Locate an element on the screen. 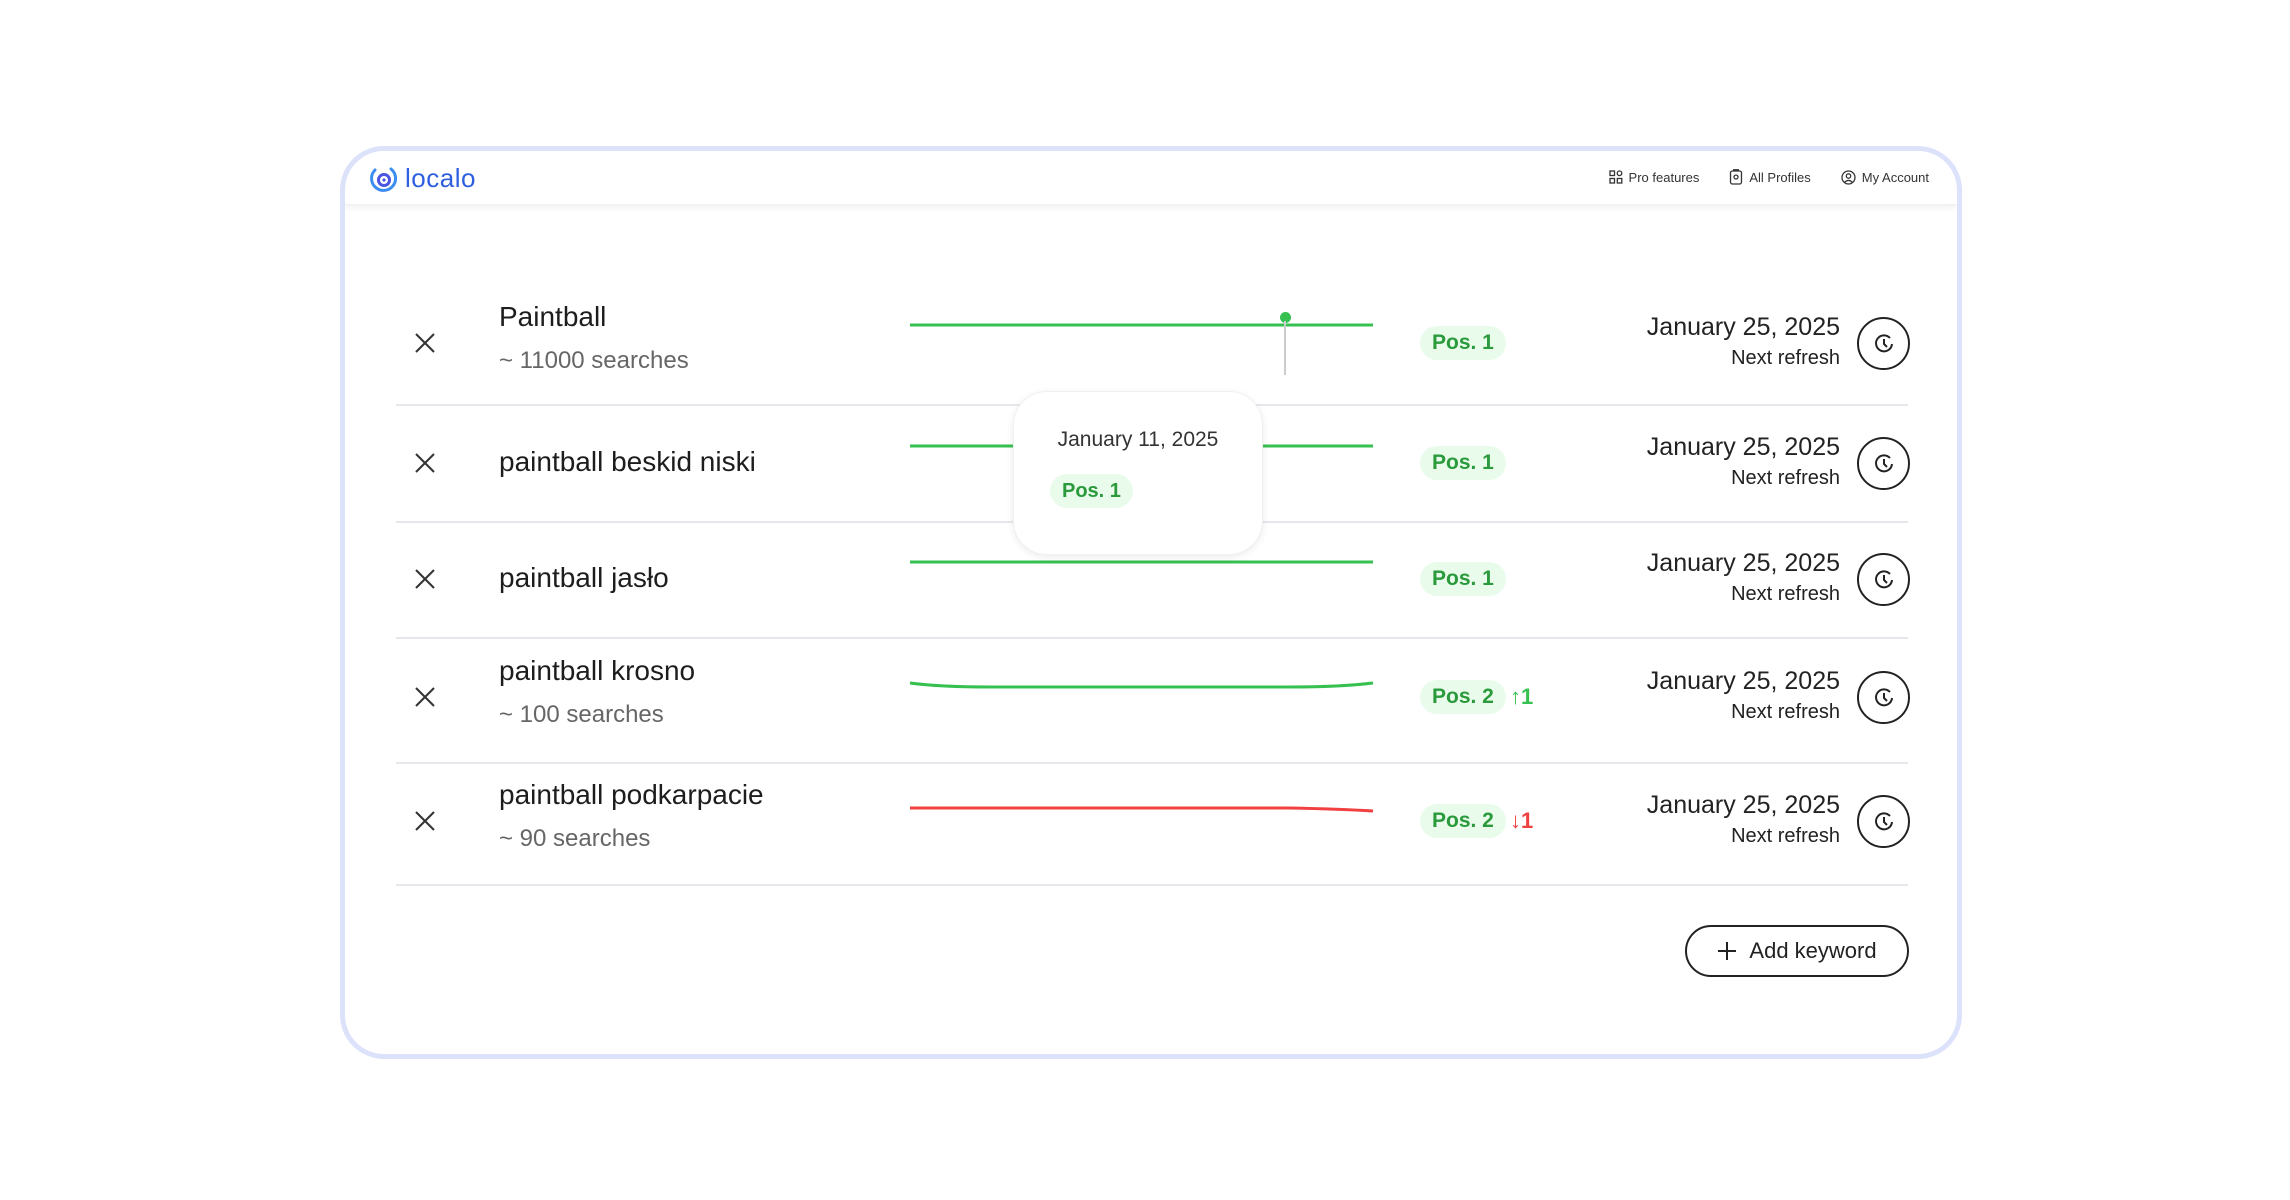 The width and height of the screenshot is (2290, 1200). hover-point is located at coordinates (1285, 317).